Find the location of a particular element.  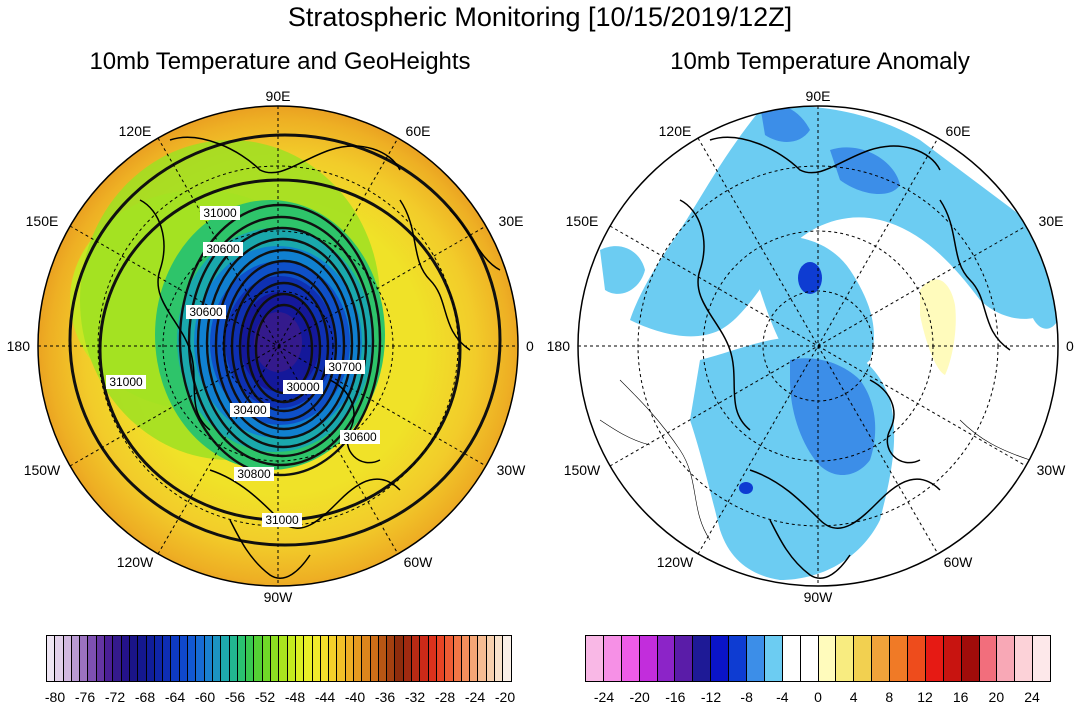

colorbar-tick-label: 4 is located at coordinates (853, 697).